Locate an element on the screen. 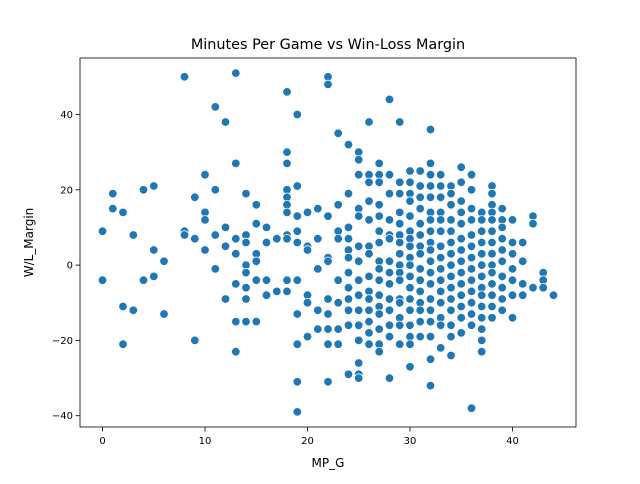 The width and height of the screenshot is (640, 484). x-tick-label: 30 is located at coordinates (410, 441).